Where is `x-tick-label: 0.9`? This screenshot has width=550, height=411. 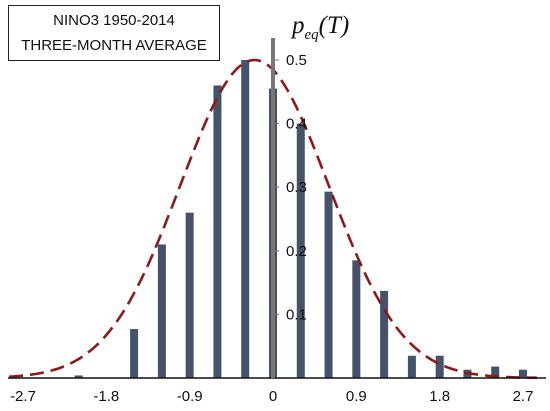 x-tick-label: 0.9 is located at coordinates (356, 396).